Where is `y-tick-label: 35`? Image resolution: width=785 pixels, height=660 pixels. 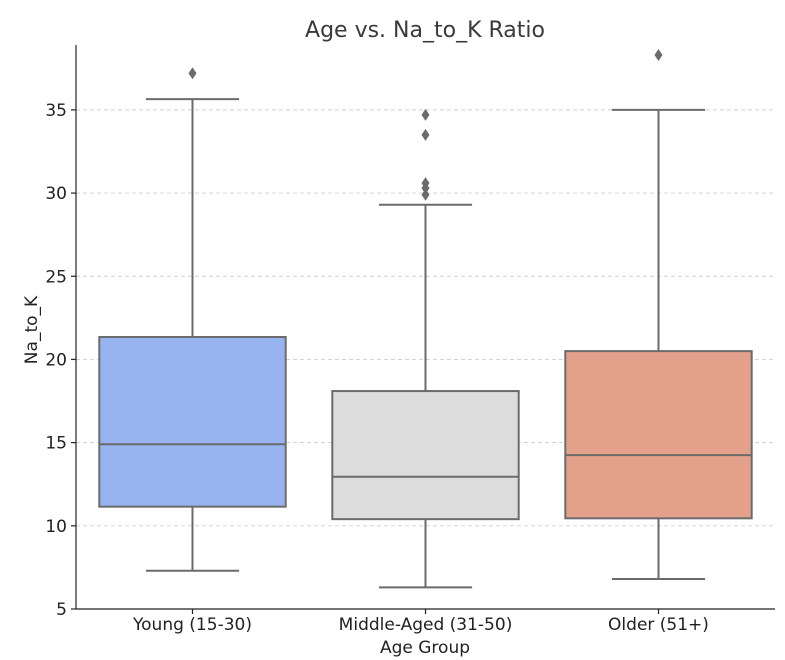 y-tick-label: 35 is located at coordinates (56, 111).